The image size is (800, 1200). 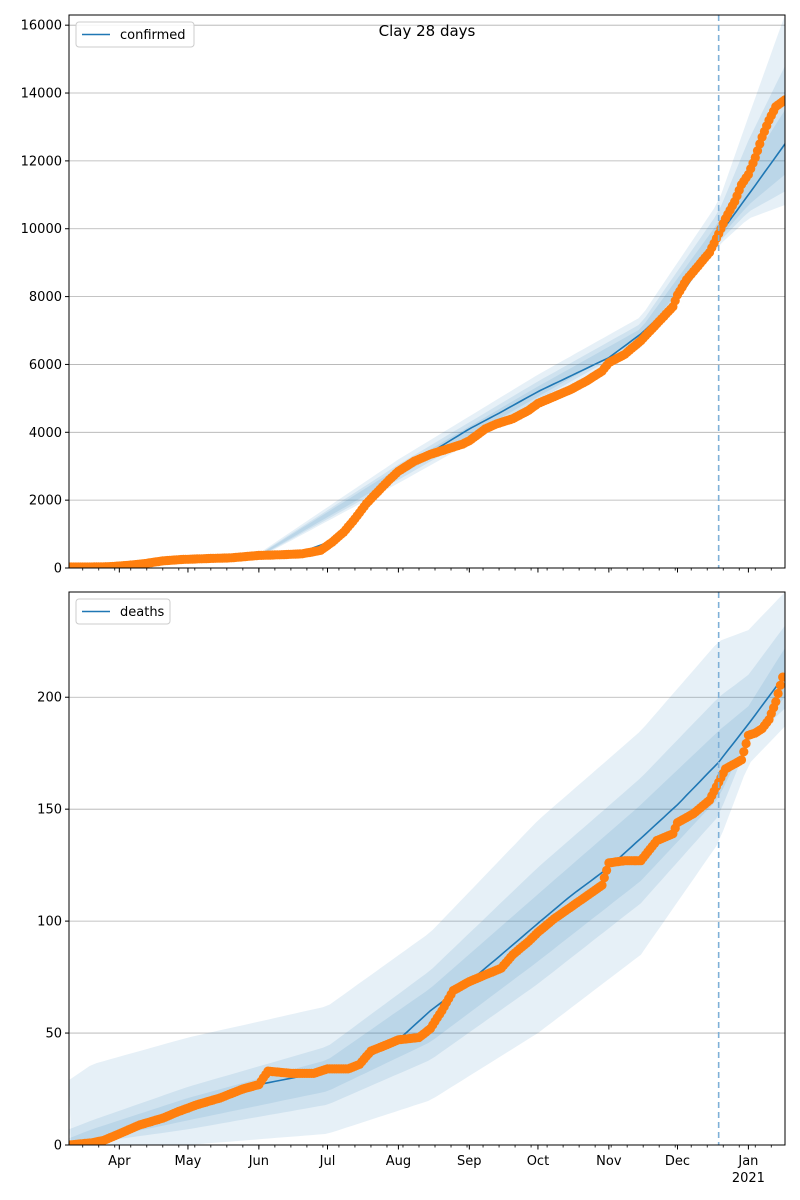 What do you see at coordinates (49, 810) in the screenshot?
I see `y-tick-label: 150` at bounding box center [49, 810].